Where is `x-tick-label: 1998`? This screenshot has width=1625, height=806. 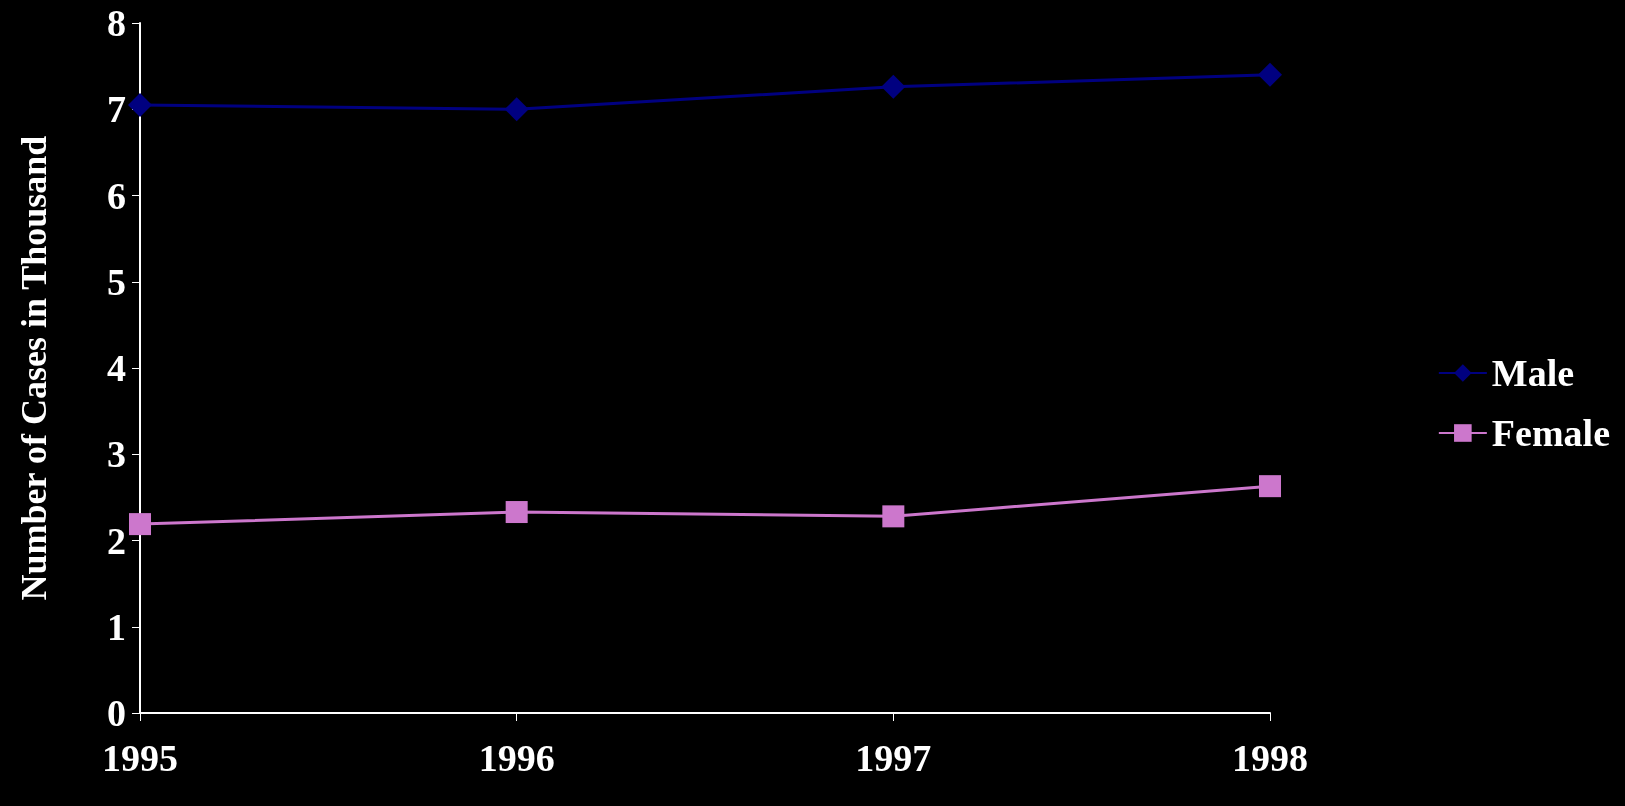
x-tick-label: 1998 is located at coordinates (1270, 758).